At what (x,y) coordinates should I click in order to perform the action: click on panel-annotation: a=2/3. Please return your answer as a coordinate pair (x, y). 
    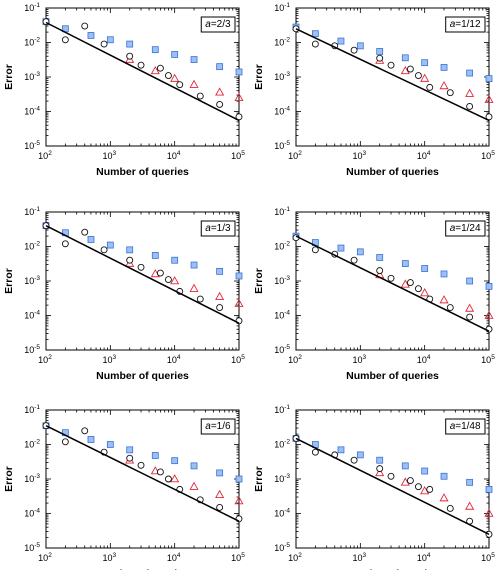
    Looking at the image, I should click on (218, 24).